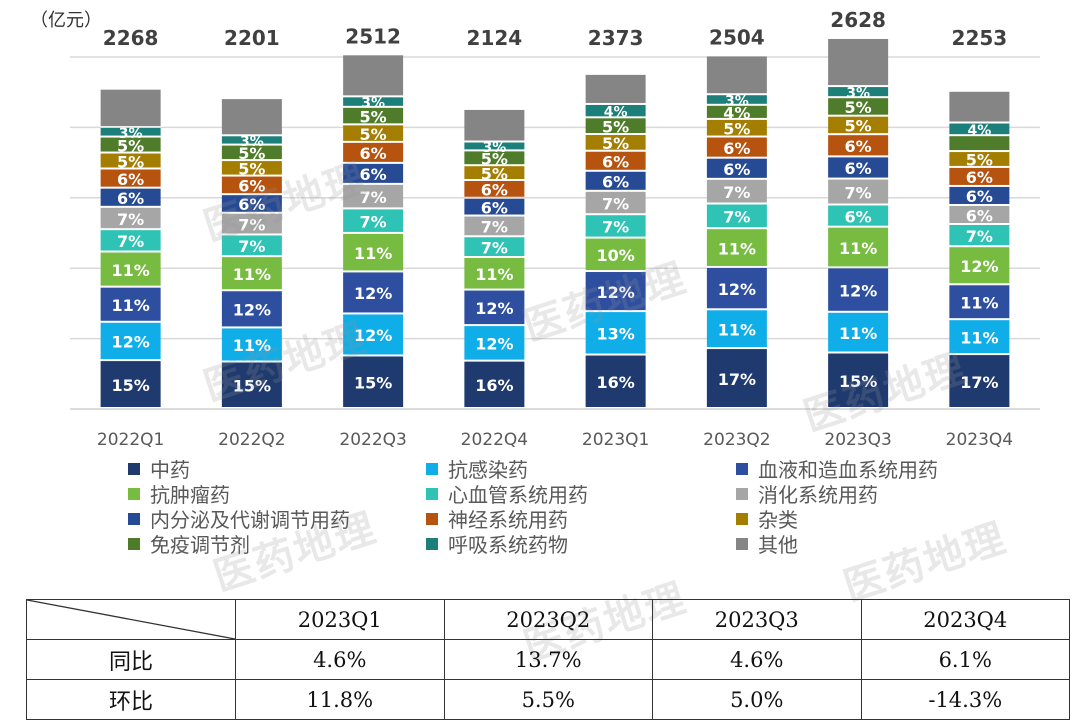 This screenshot has width=1080, height=727. What do you see at coordinates (807, 494) in the screenshot?
I see `legend-item: 消化系统用药` at bounding box center [807, 494].